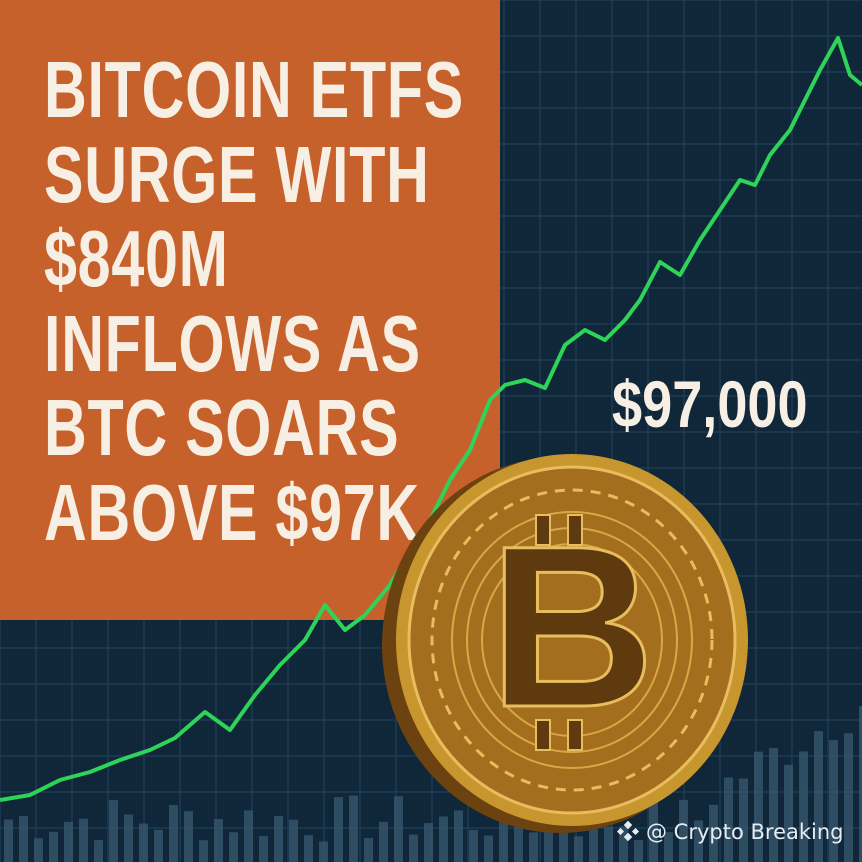 This screenshot has height=862, width=862. What do you see at coordinates (237, 174) in the screenshot?
I see `headline-line: SURGE WITH` at bounding box center [237, 174].